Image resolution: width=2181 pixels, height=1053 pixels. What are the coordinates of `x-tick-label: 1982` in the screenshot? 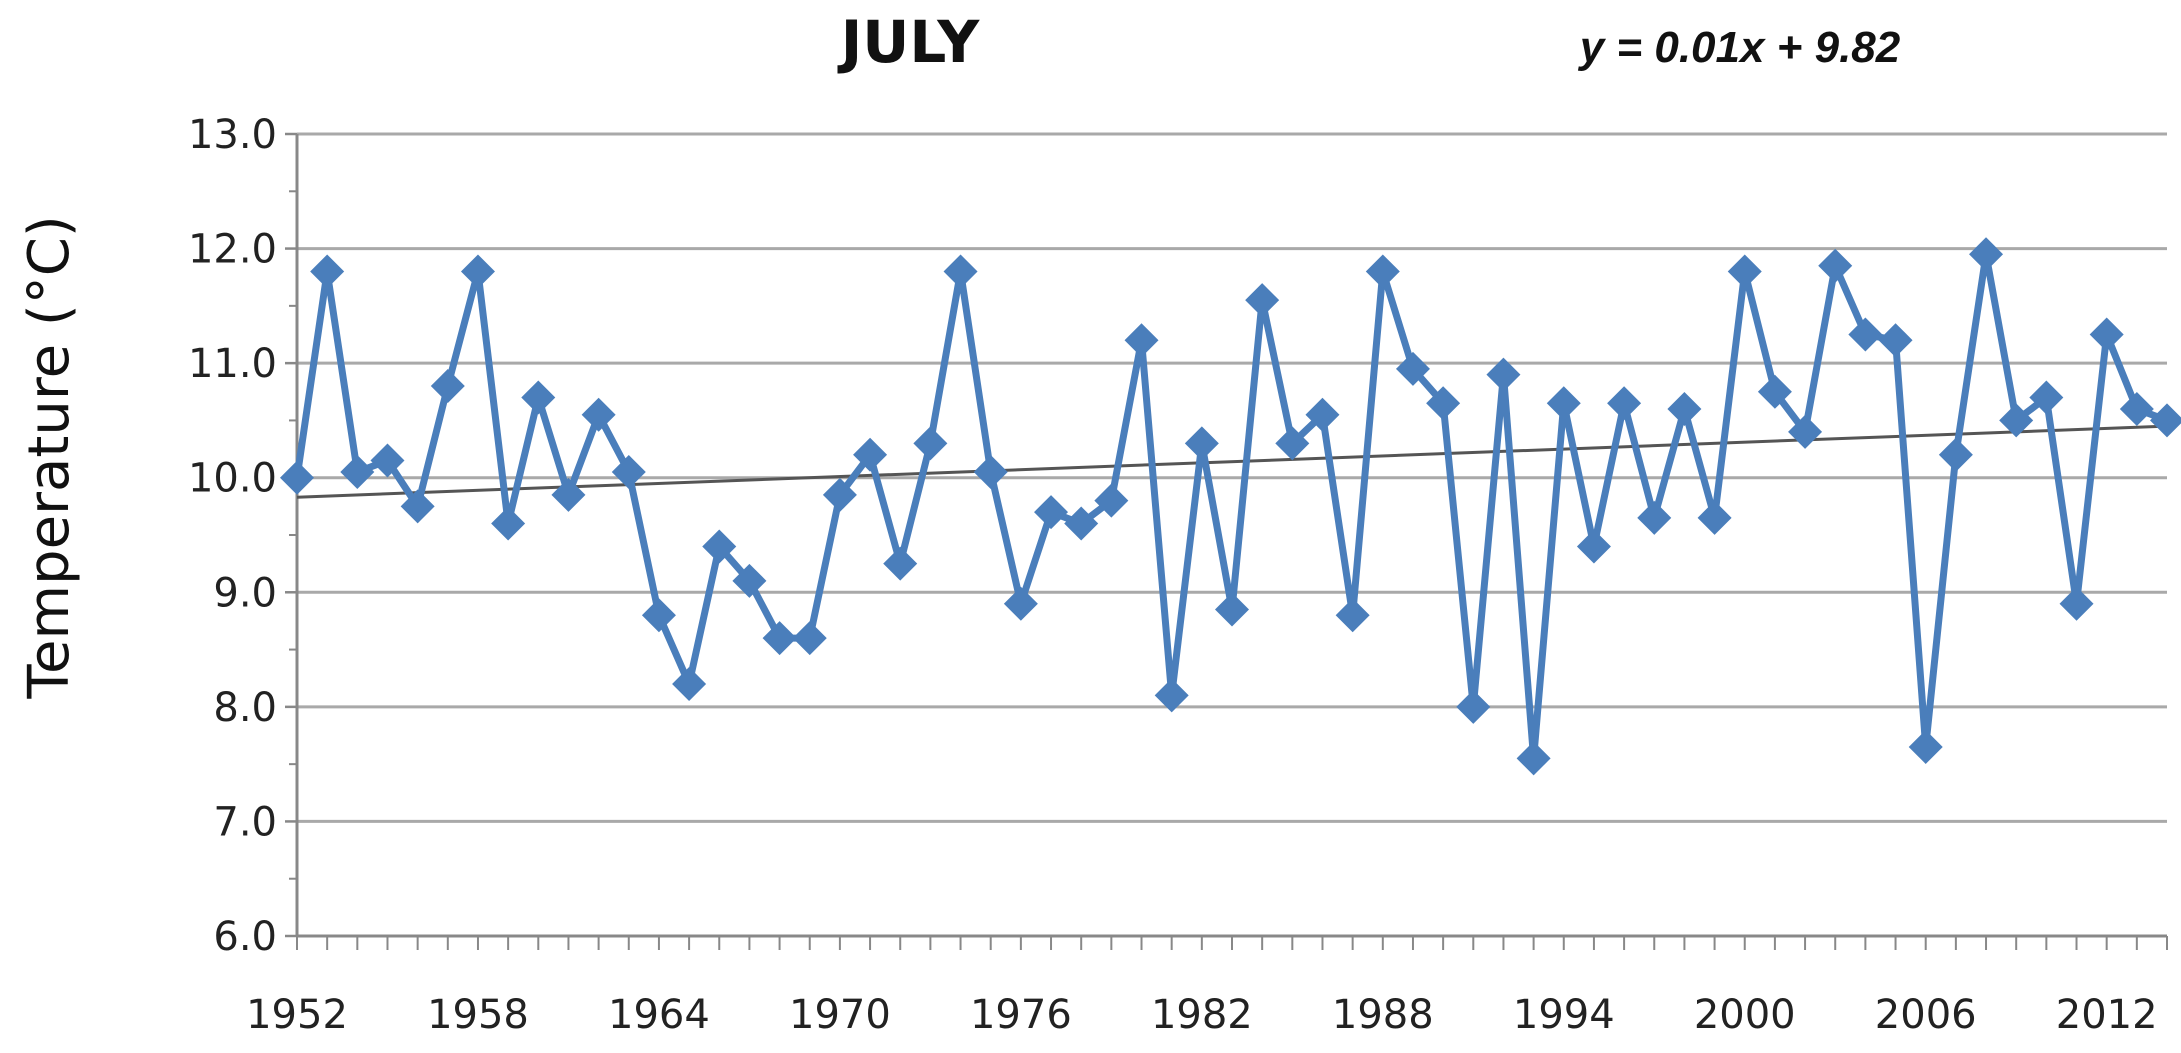 It's located at (1202, 1015).